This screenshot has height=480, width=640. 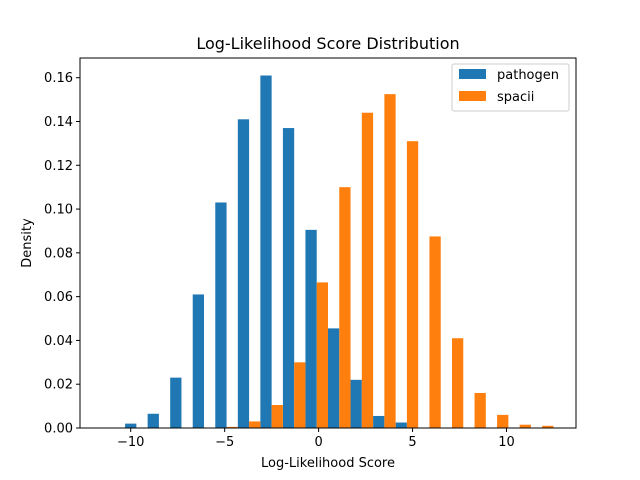 What do you see at coordinates (515, 97) in the screenshot?
I see `legend-label-spacii: spacii` at bounding box center [515, 97].